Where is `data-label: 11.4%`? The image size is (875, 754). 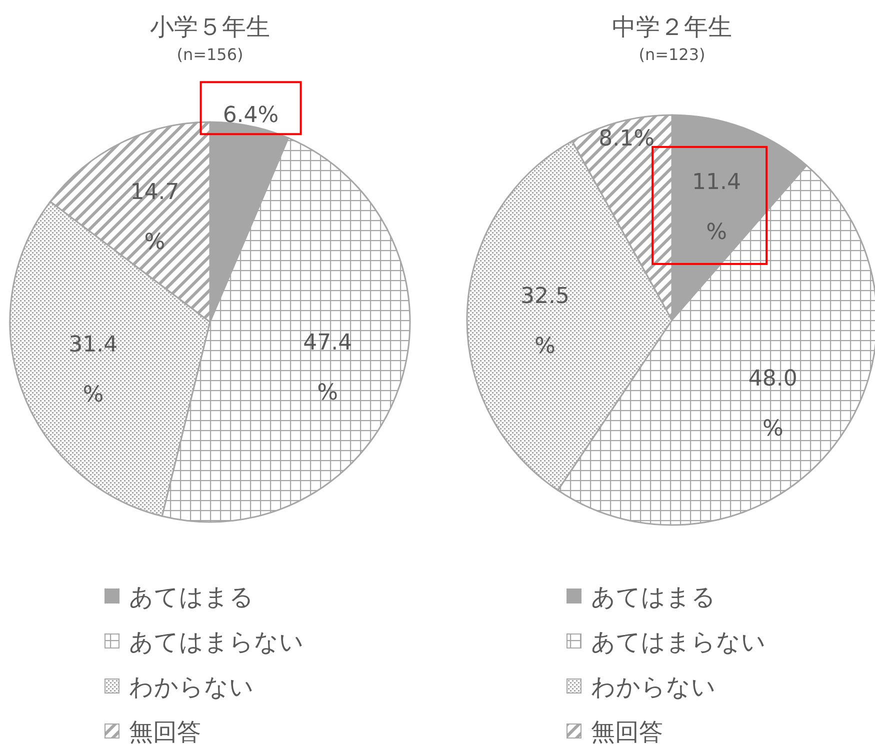
data-label: 11.4% is located at coordinates (717, 207).